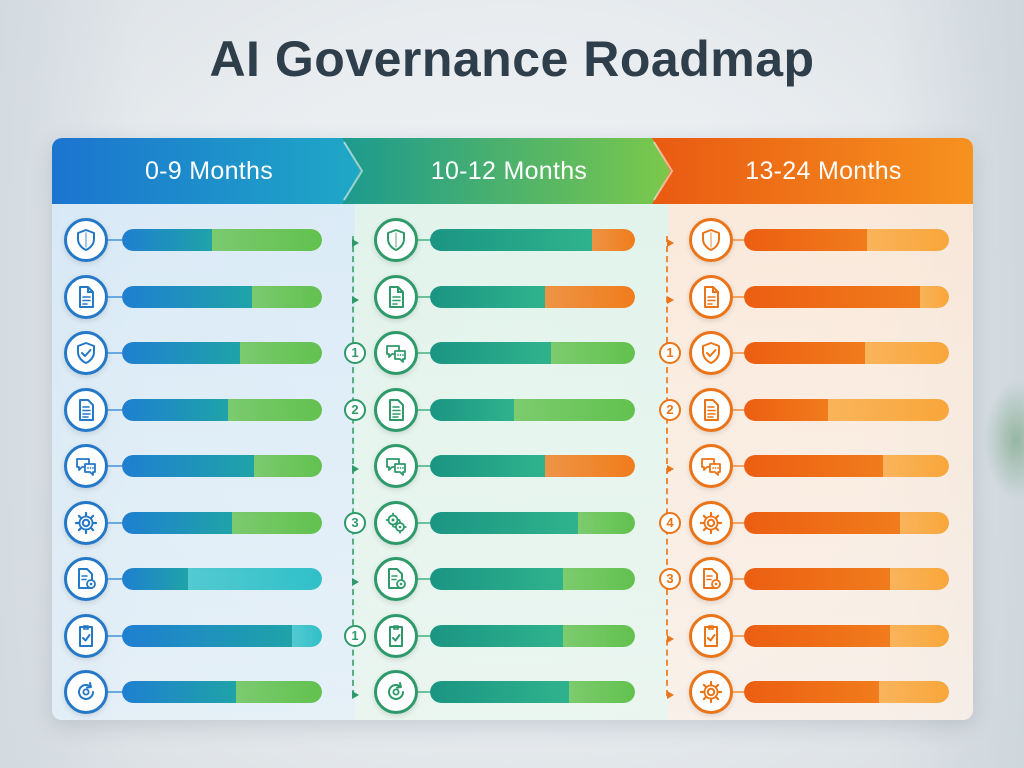 This screenshot has height=768, width=1024. What do you see at coordinates (532, 353) in the screenshot?
I see `phase-1-row-2-progress-bar` at bounding box center [532, 353].